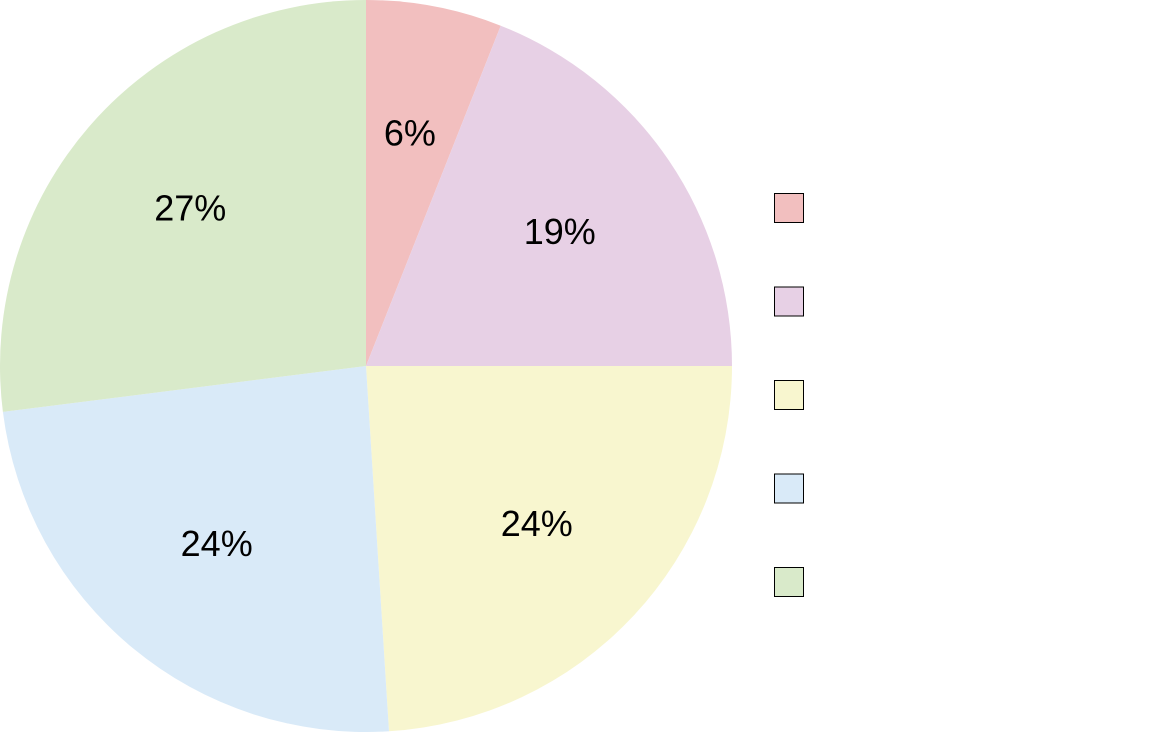 The width and height of the screenshot is (1160, 737). I want to click on pie-slice-label-2: 24%, so click(537, 523).